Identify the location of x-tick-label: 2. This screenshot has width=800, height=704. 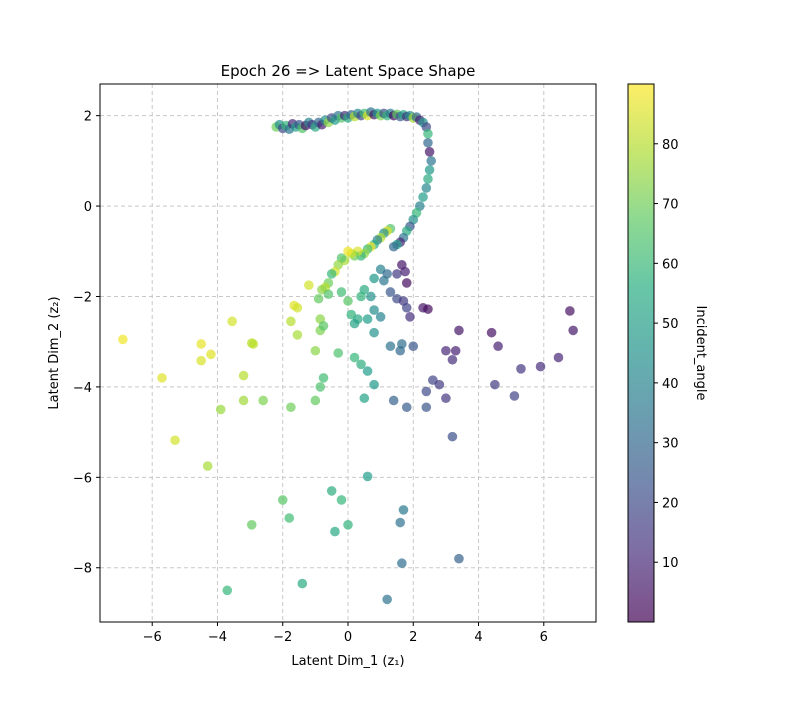
(413, 637).